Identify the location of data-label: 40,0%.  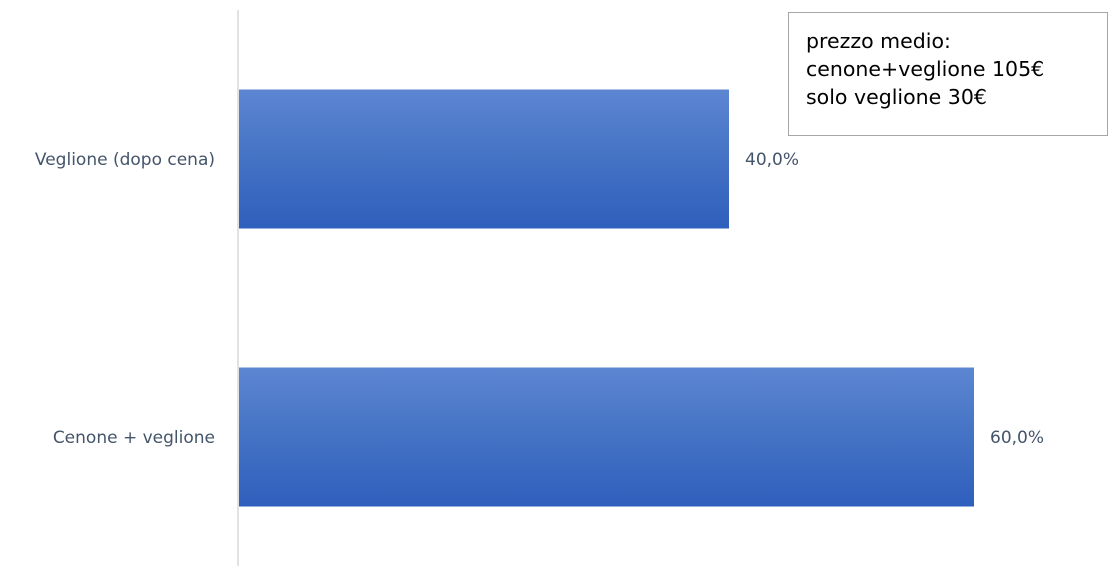
(772, 160).